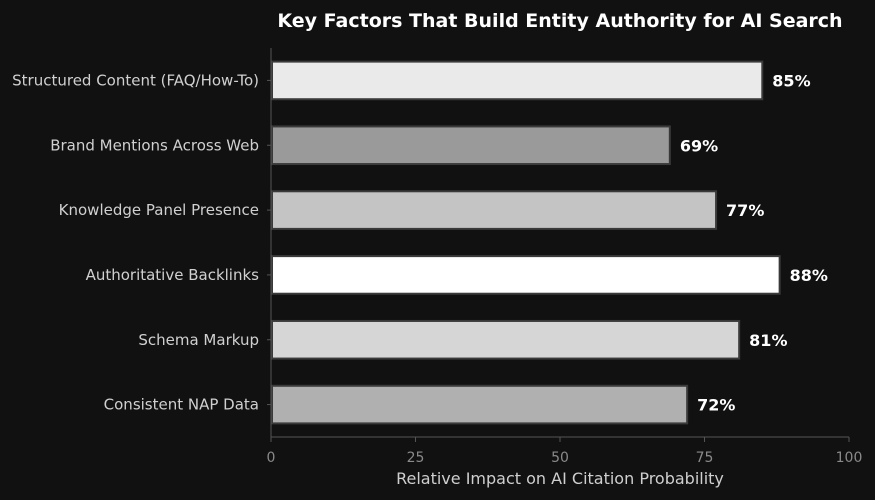  I want to click on category-label-2: Knowledge Panel Presence, so click(159, 210).